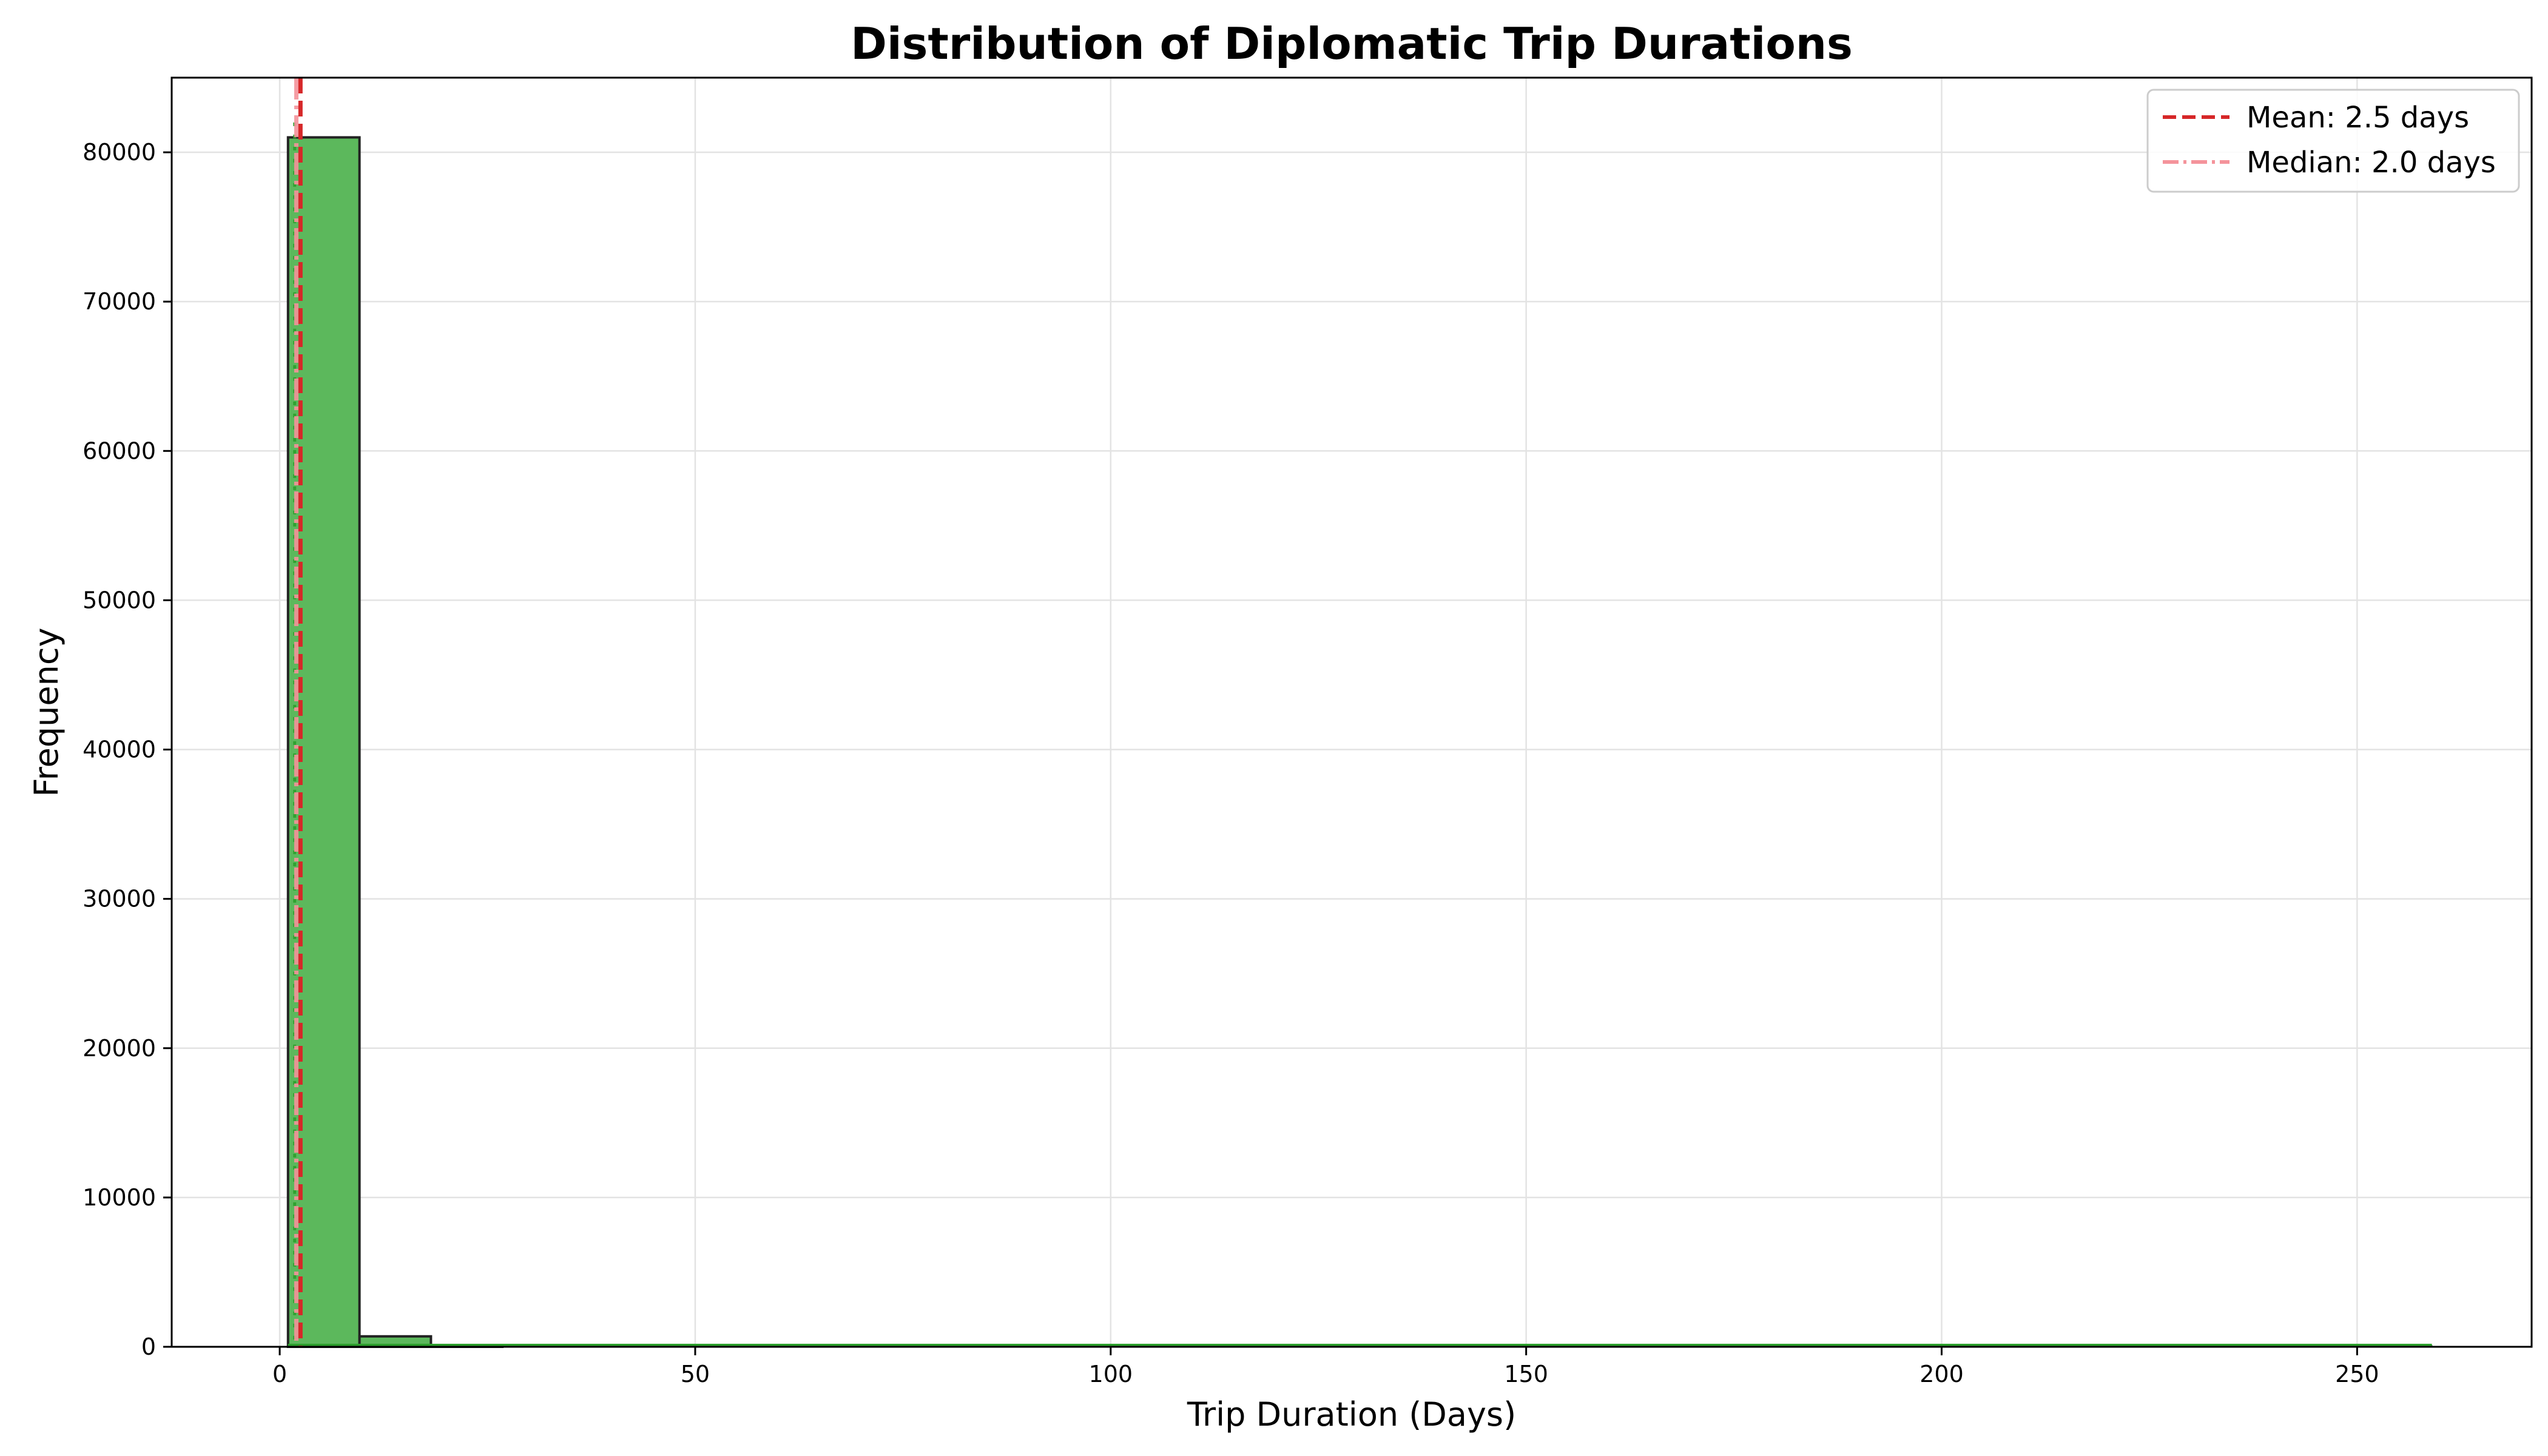  Describe the element at coordinates (1941, 1374) in the screenshot. I see `x-tick-label: 200` at that location.